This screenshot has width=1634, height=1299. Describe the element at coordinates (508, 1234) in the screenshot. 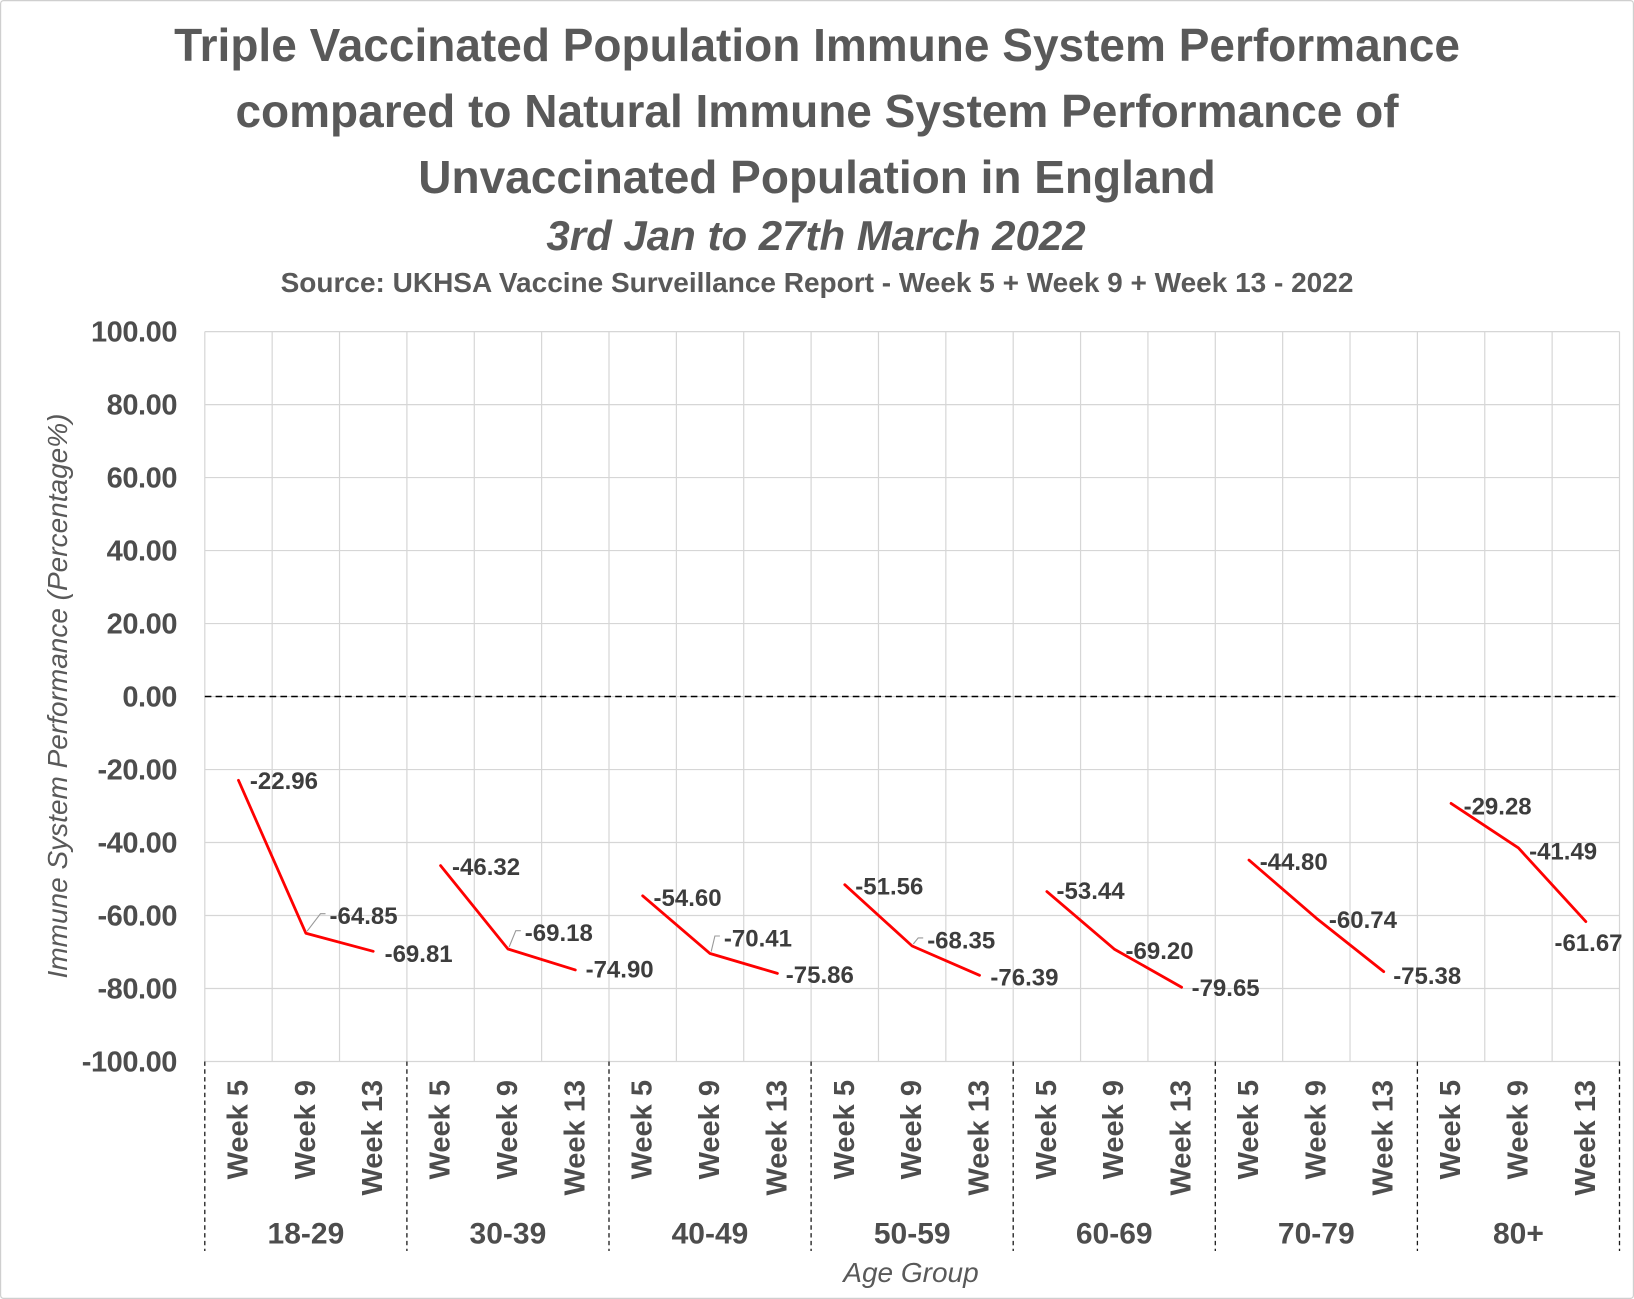

I see `svg-text: 30-39` at that location.